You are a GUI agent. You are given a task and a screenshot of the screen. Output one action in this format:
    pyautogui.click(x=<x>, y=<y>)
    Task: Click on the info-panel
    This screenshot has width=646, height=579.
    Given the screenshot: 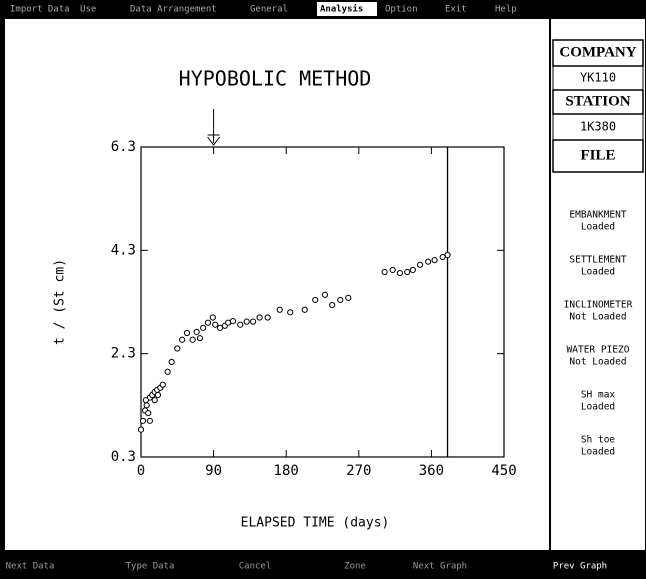 What is the action you would take?
    pyautogui.click(x=598, y=284)
    